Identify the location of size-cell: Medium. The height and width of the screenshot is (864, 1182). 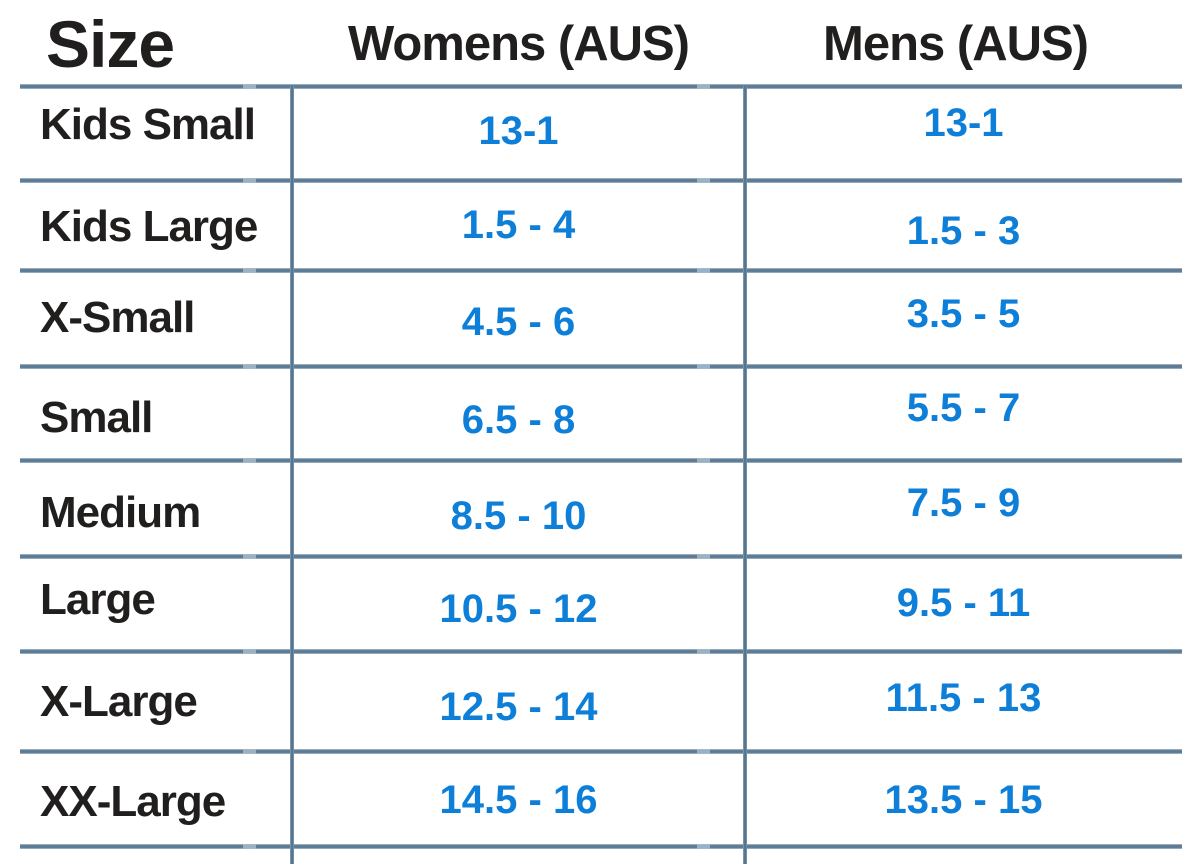
(120, 512).